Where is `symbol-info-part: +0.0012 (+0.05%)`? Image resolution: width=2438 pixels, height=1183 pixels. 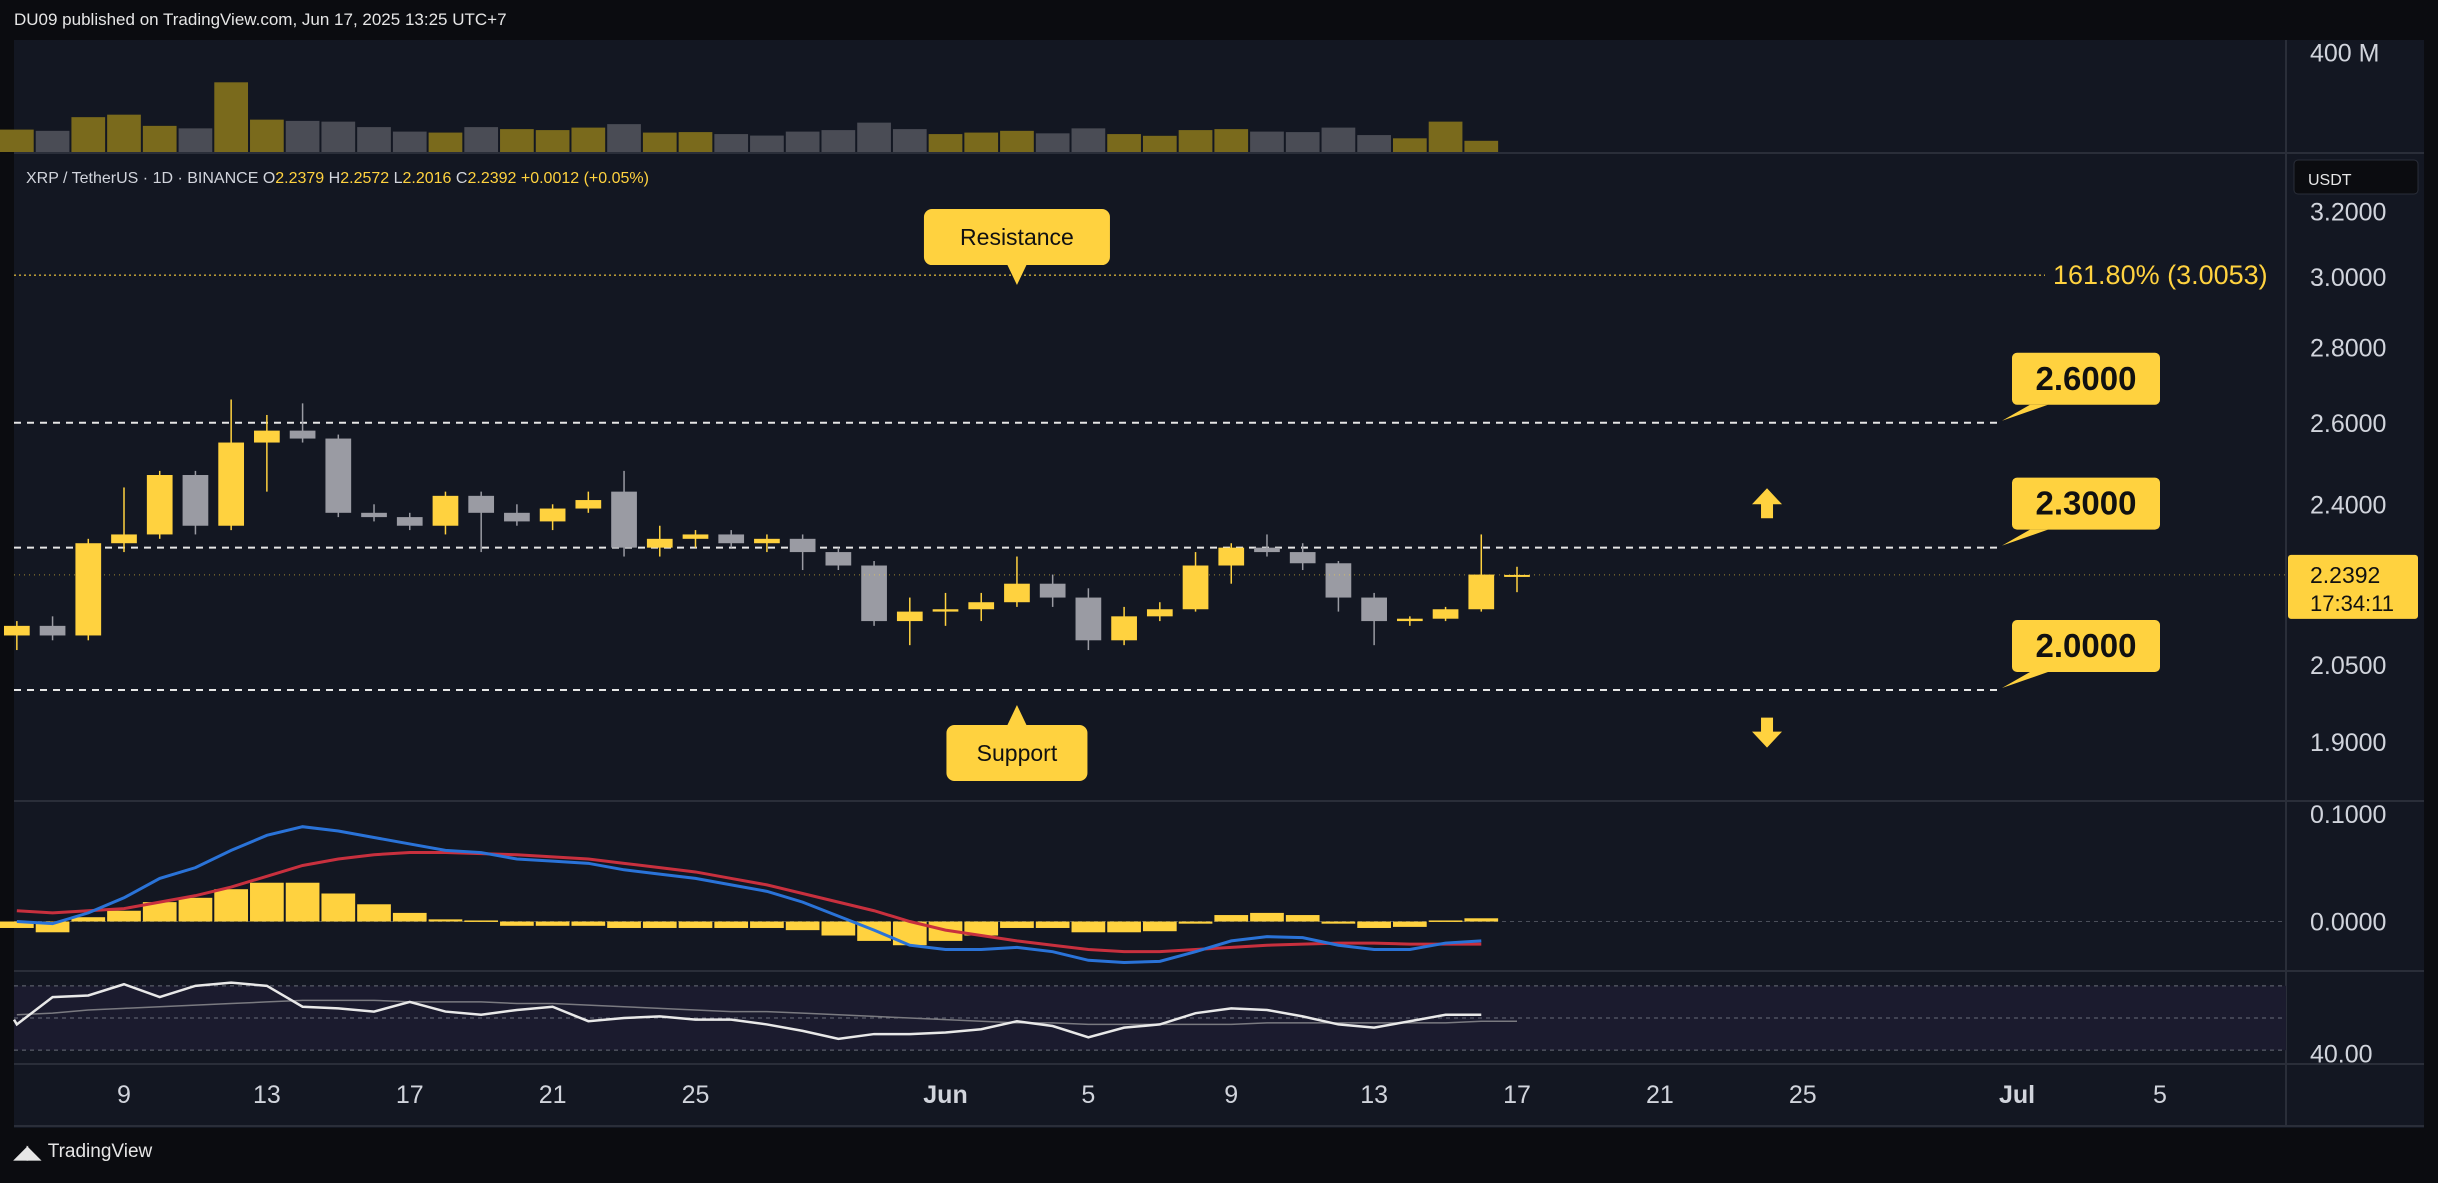 symbol-info-part: +0.0012 (+0.05%) is located at coordinates (585, 178).